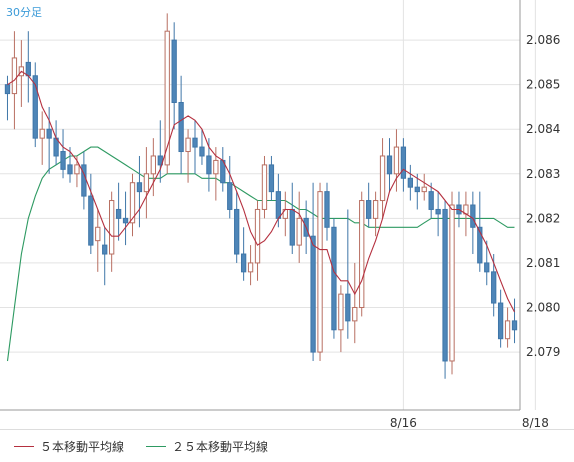  What do you see at coordinates (543, 218) in the screenshot?
I see `y-tick-label: 2.082` at bounding box center [543, 218].